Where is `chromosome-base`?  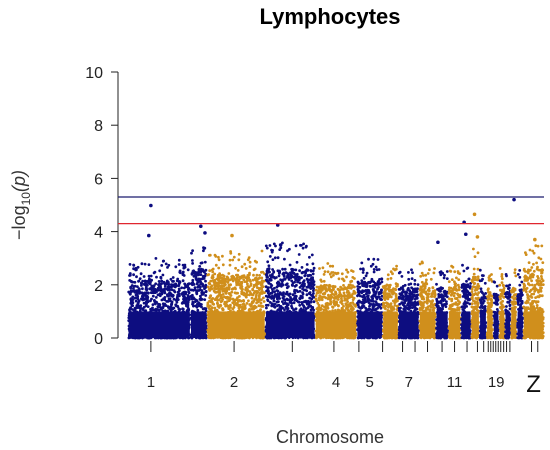 chromosome-base is located at coordinates (369, 324).